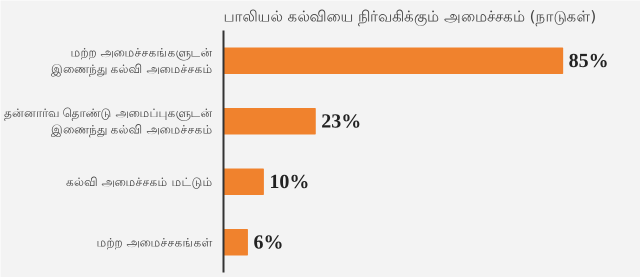  I want to click on y-tick-label: தன்னார்வ தொண்டு அமைப்புகளுடன் இணைந்து கல்வி அமைச்சகம், so click(108, 122).